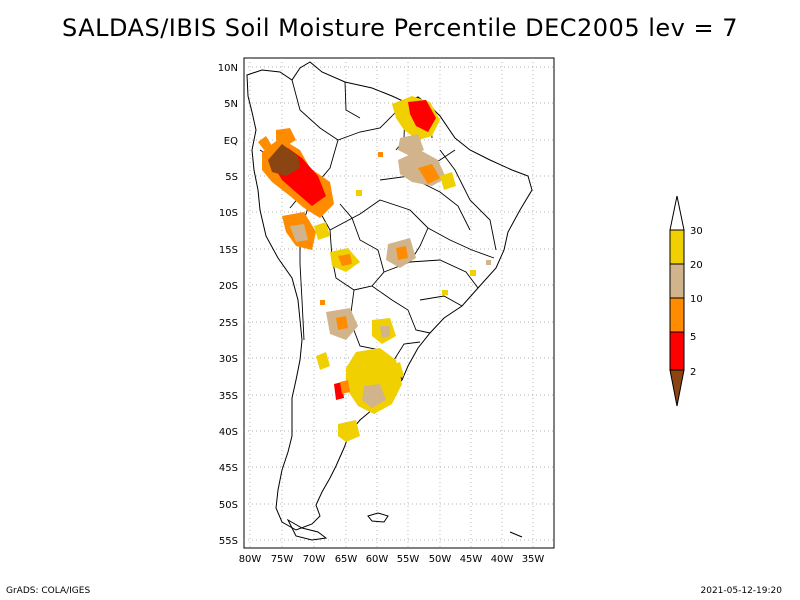  What do you see at coordinates (696, 299) in the screenshot?
I see `legend-label: 10` at bounding box center [696, 299].